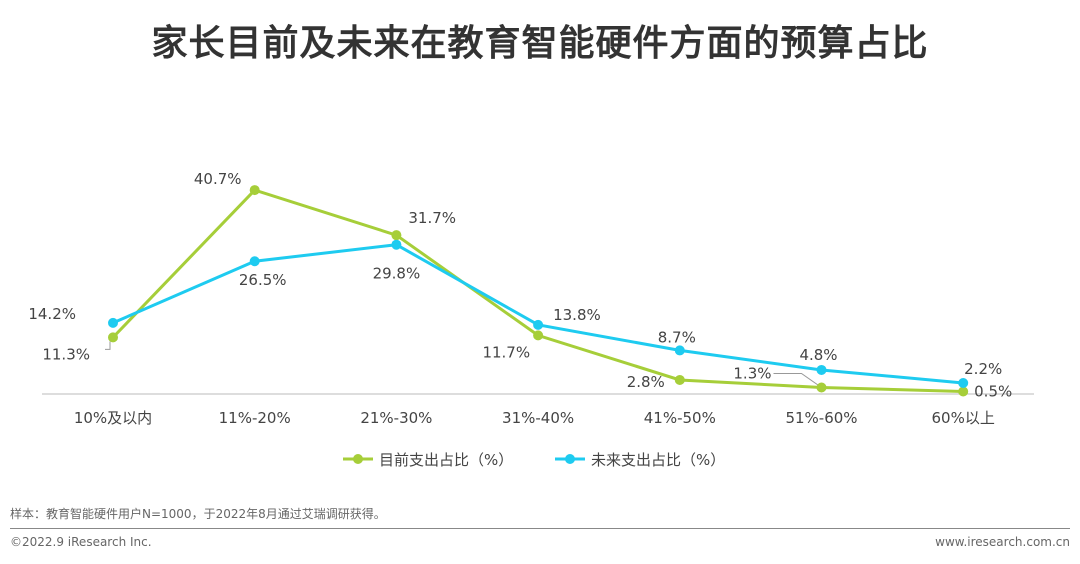 Image resolution: width=1080 pixels, height=564 pixels. I want to click on data-label: 11.7%, so click(506, 352).